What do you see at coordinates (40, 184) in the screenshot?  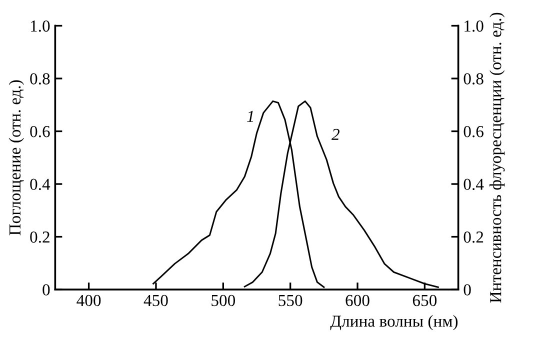 I see `y-tick-label: 0.4` at bounding box center [40, 184].